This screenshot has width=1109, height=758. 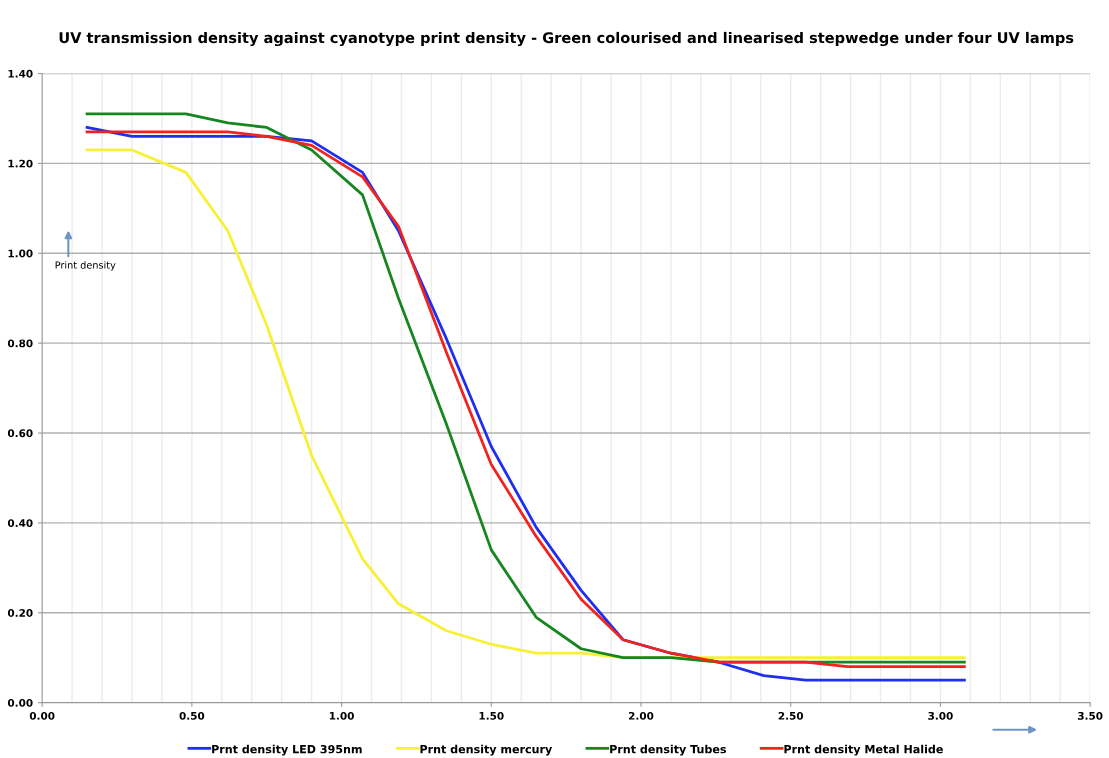 I want to click on x-tick-label: 3.00, so click(x=940, y=715).